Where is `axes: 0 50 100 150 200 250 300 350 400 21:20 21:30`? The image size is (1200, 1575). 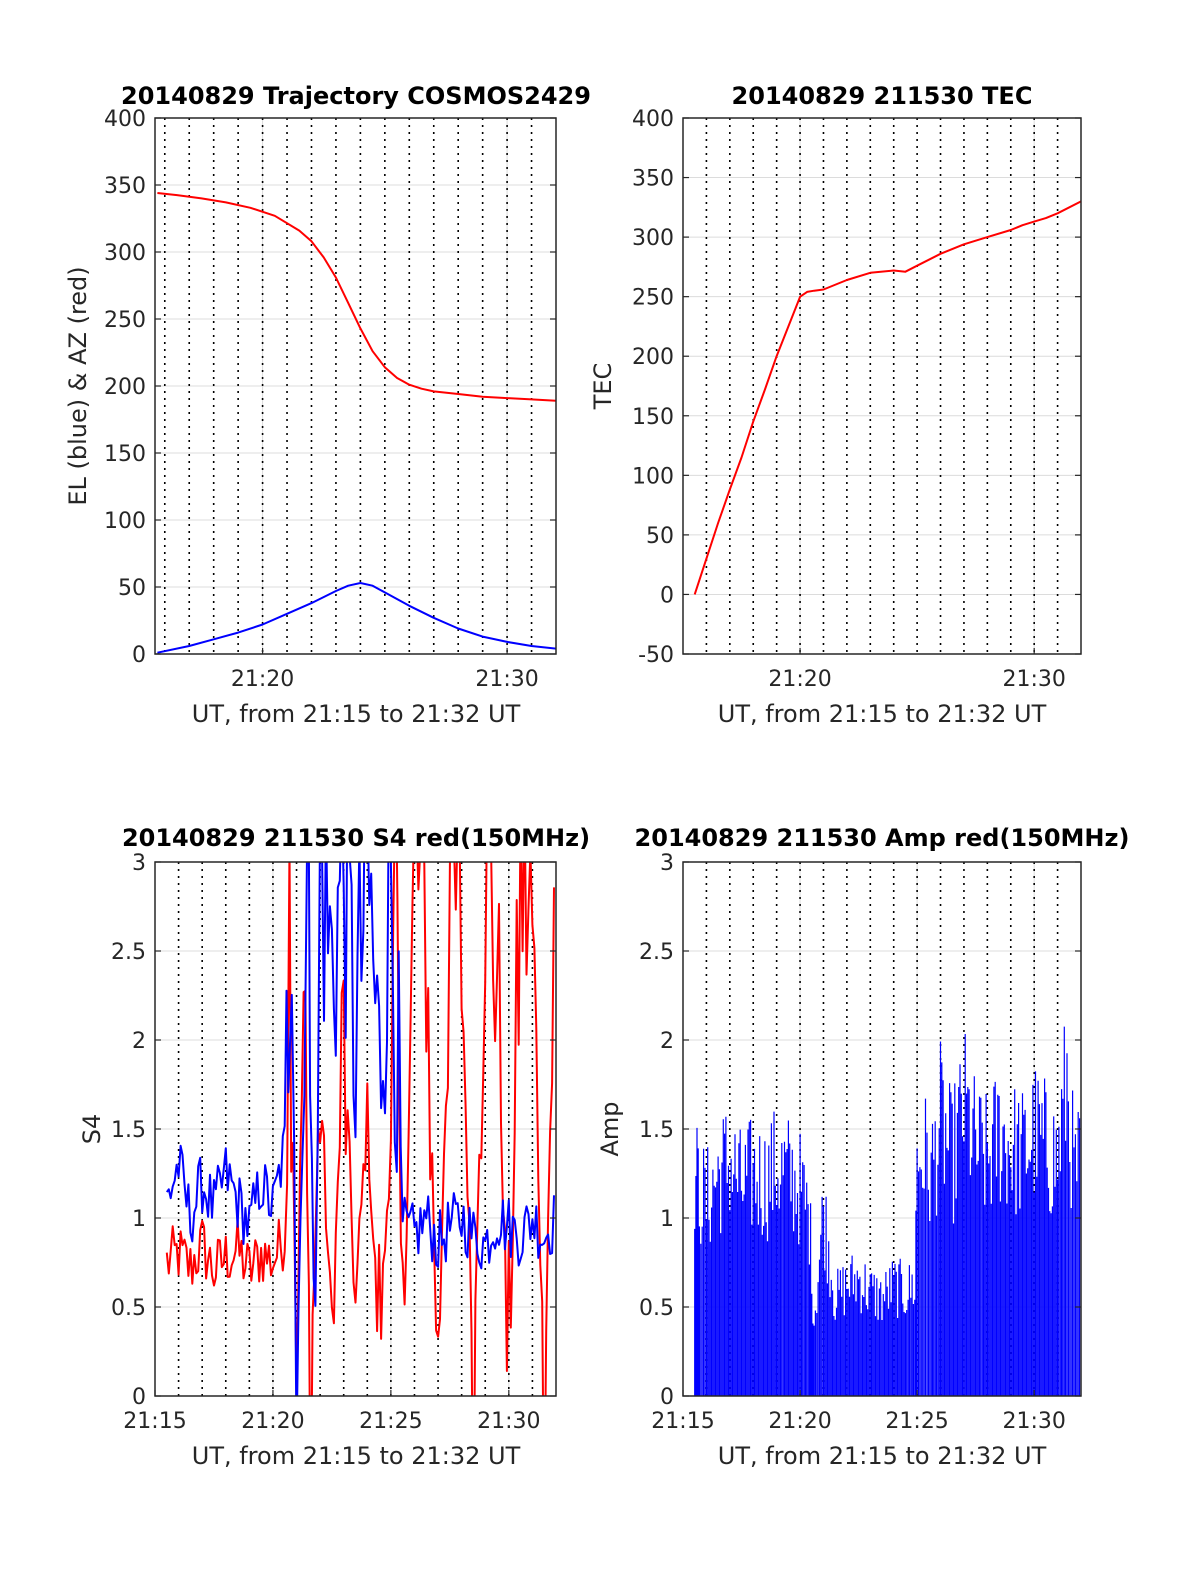
axes: 0 50 100 150 200 250 300 350 400 21:20 21:30 is located at coordinates (330, 399).